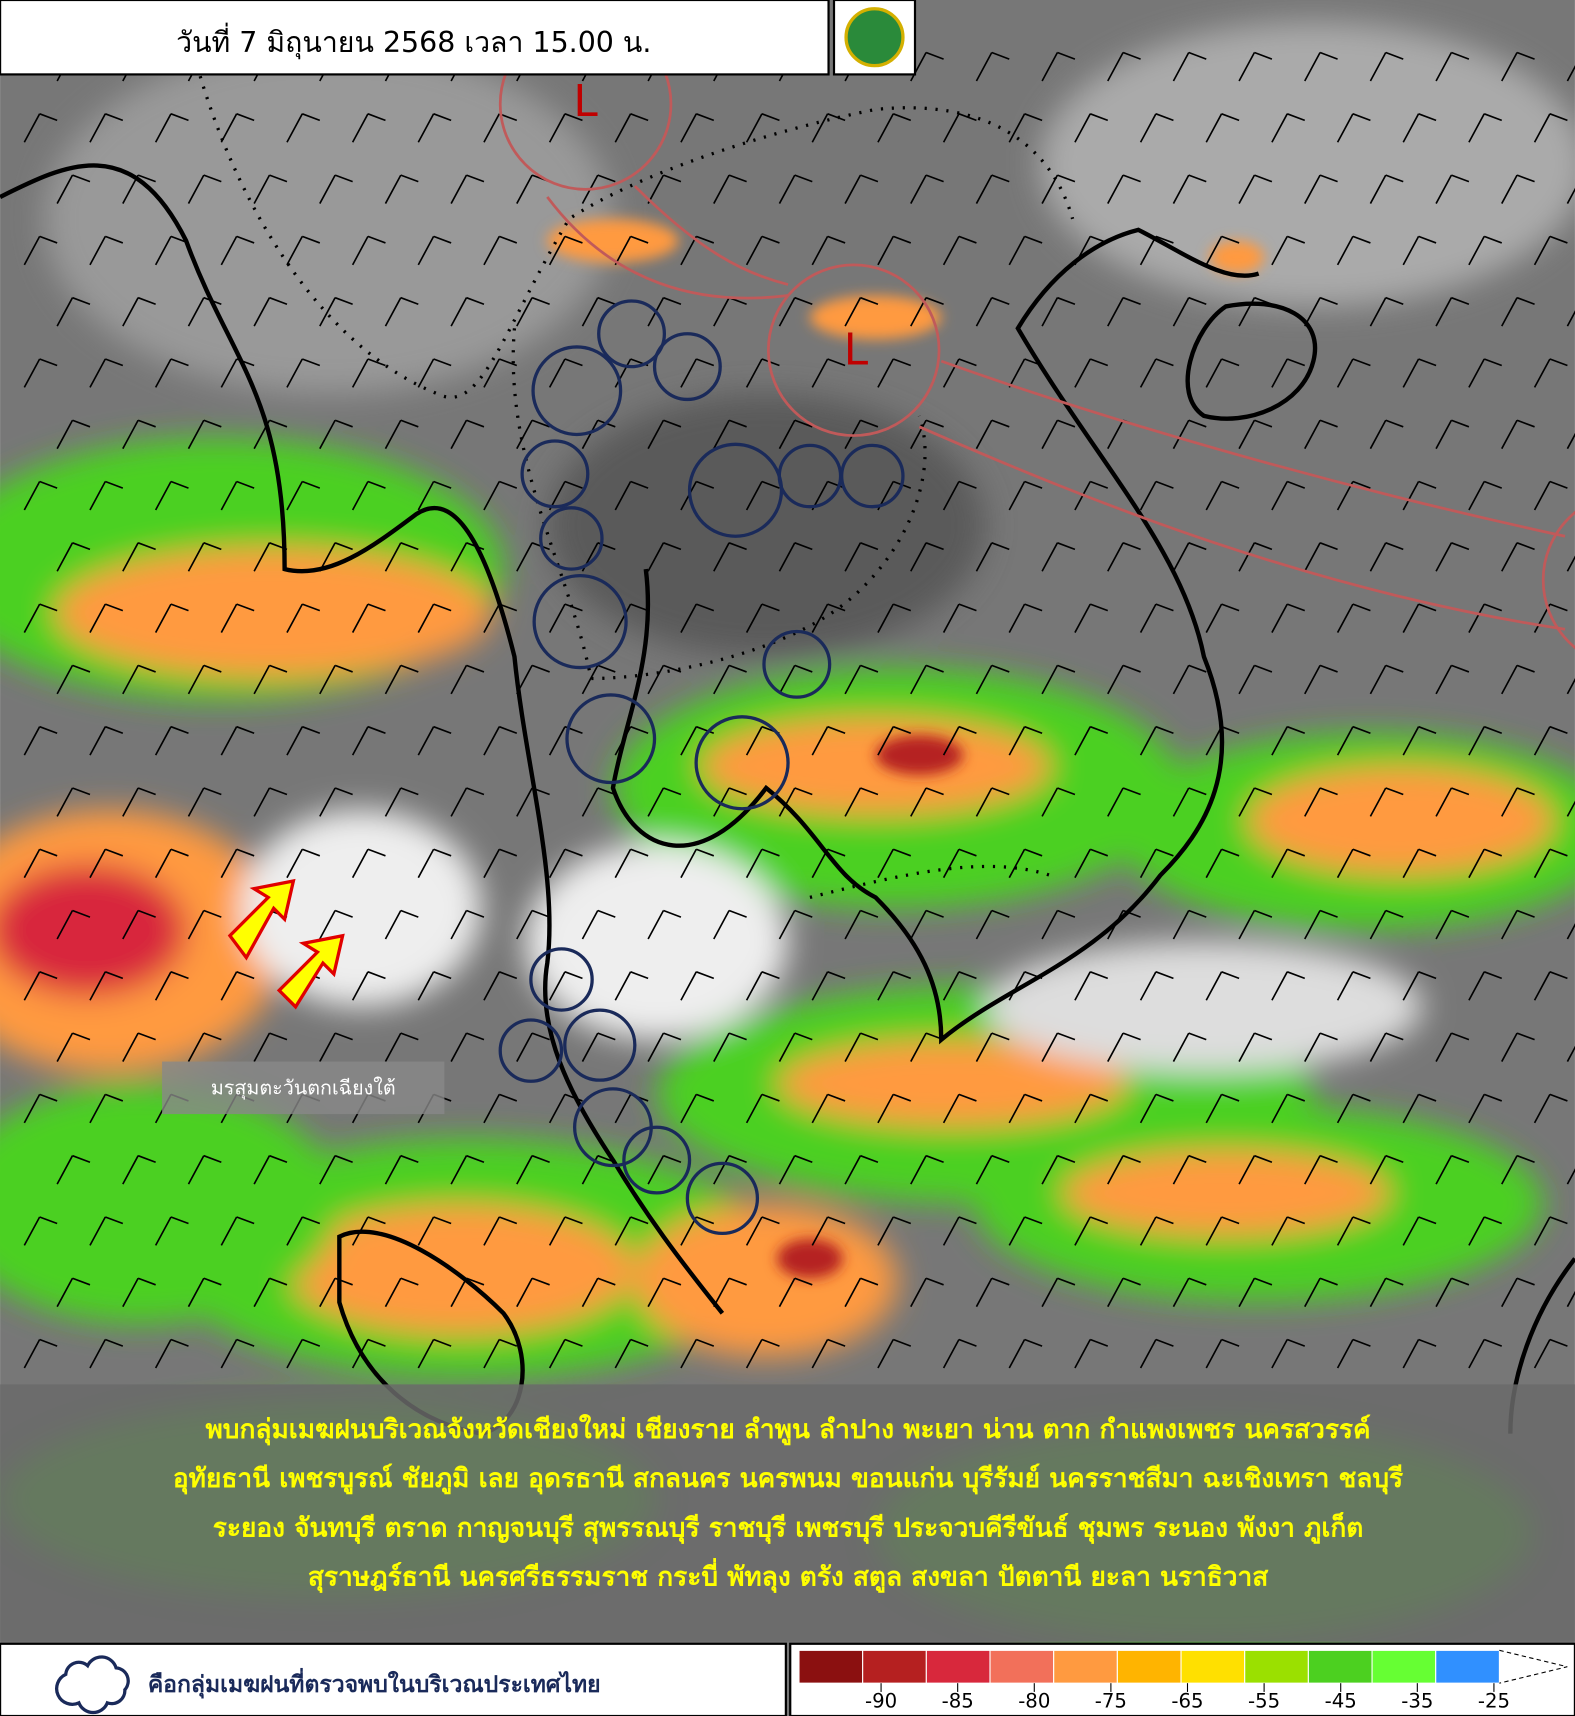 The image size is (1575, 1716). What do you see at coordinates (1494, 1700) in the screenshot?
I see `colorbar-tick-label: -25` at bounding box center [1494, 1700].